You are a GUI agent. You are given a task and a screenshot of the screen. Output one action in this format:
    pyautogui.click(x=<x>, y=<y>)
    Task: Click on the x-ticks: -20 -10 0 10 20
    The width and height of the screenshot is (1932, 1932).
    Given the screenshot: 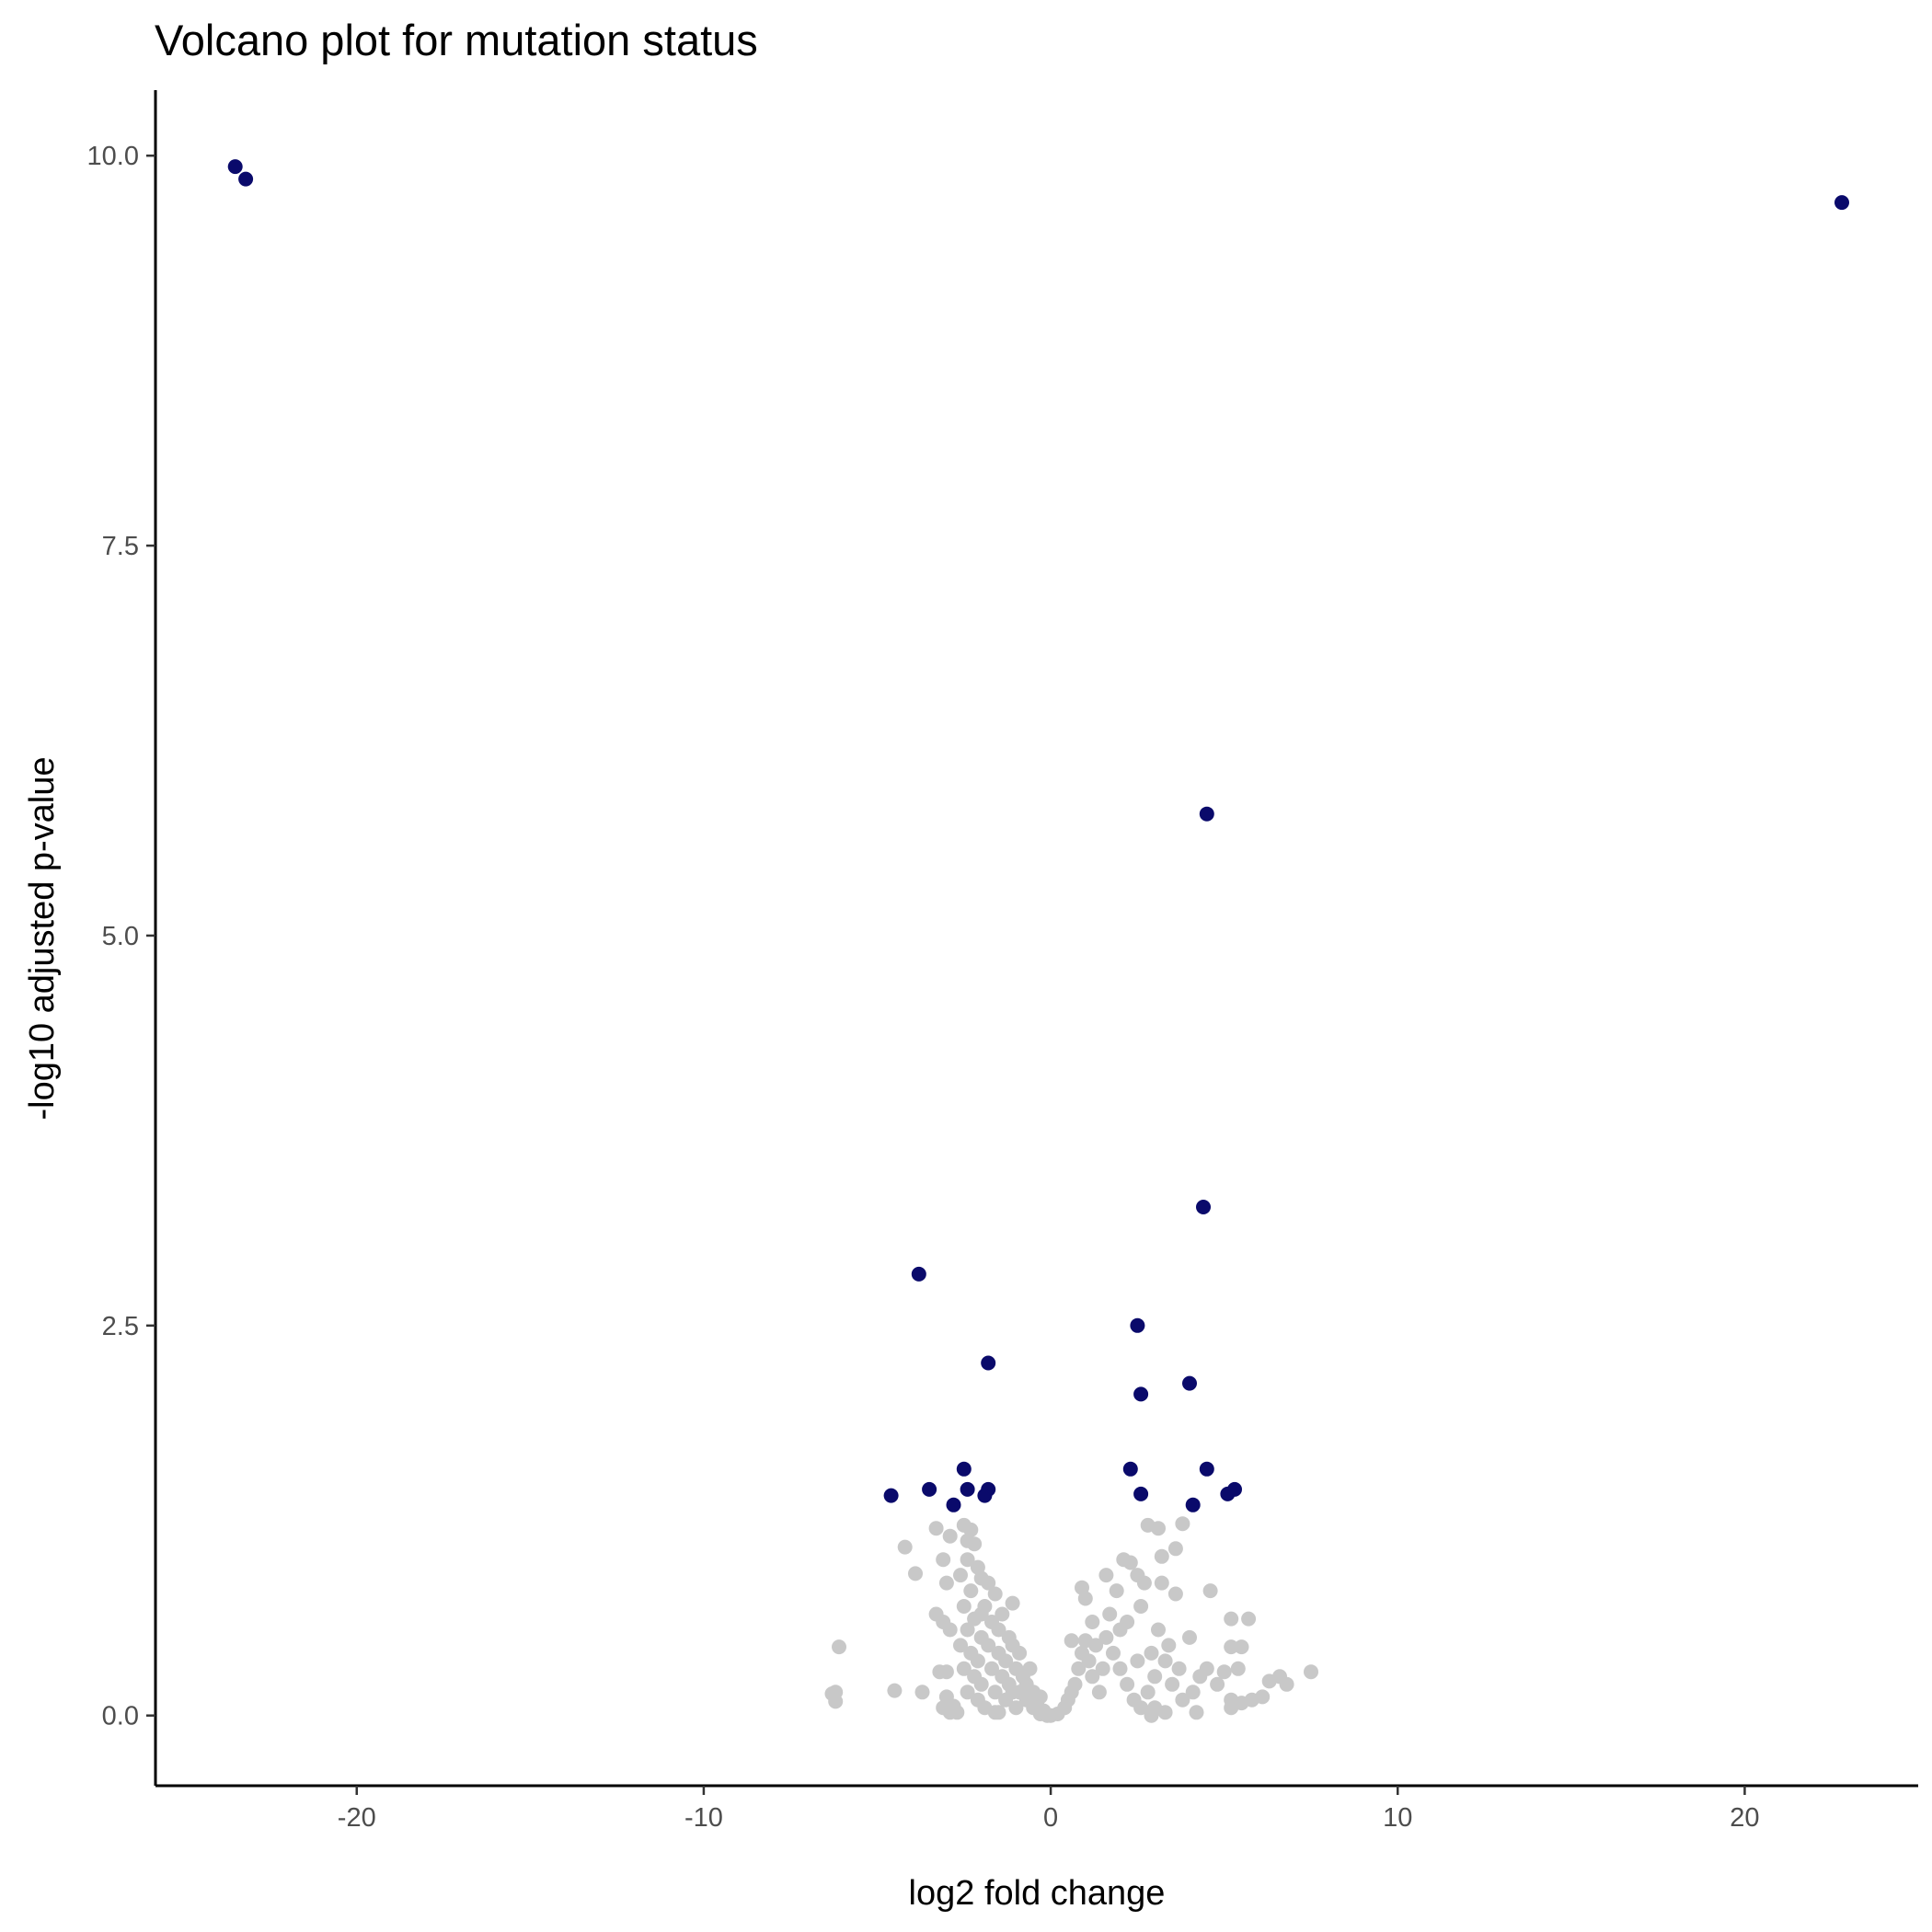 What is the action you would take?
    pyautogui.click(x=1049, y=1809)
    